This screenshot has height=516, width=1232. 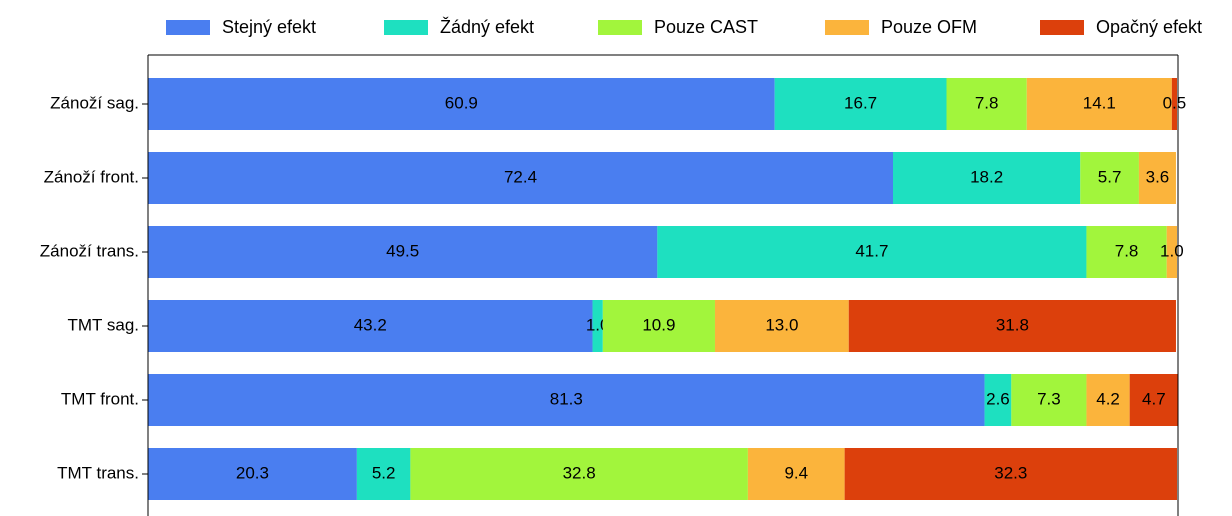 I want to click on data-label: 2.6, so click(x=998, y=398).